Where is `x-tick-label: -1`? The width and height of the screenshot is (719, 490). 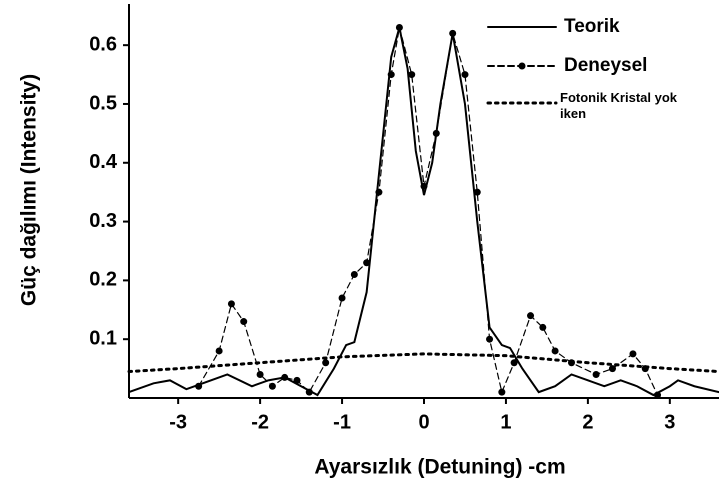
x-tick-label: -1 is located at coordinates (342, 422).